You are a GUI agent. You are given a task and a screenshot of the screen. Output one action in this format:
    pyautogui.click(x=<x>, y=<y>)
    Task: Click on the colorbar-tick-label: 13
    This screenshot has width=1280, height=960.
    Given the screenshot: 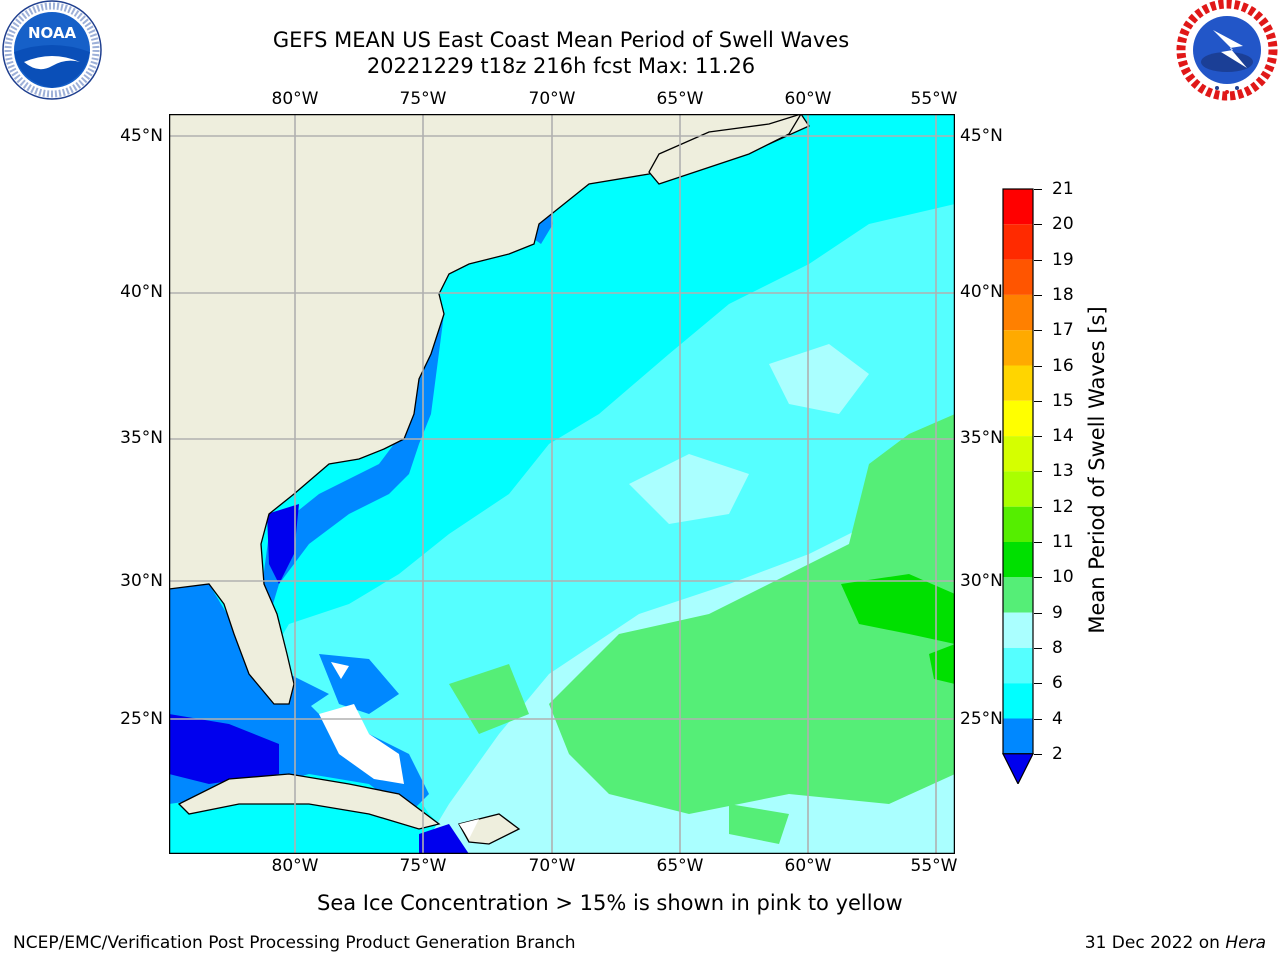 What is the action you would take?
    pyautogui.click(x=1063, y=471)
    